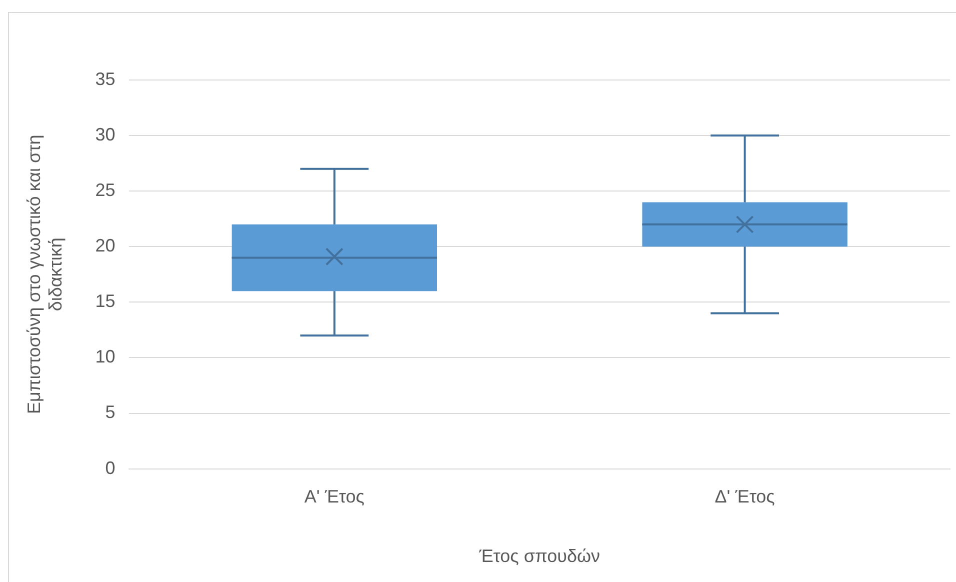  What do you see at coordinates (745, 496) in the screenshot?
I see `x-tick-label: Δ' Έτος` at bounding box center [745, 496].